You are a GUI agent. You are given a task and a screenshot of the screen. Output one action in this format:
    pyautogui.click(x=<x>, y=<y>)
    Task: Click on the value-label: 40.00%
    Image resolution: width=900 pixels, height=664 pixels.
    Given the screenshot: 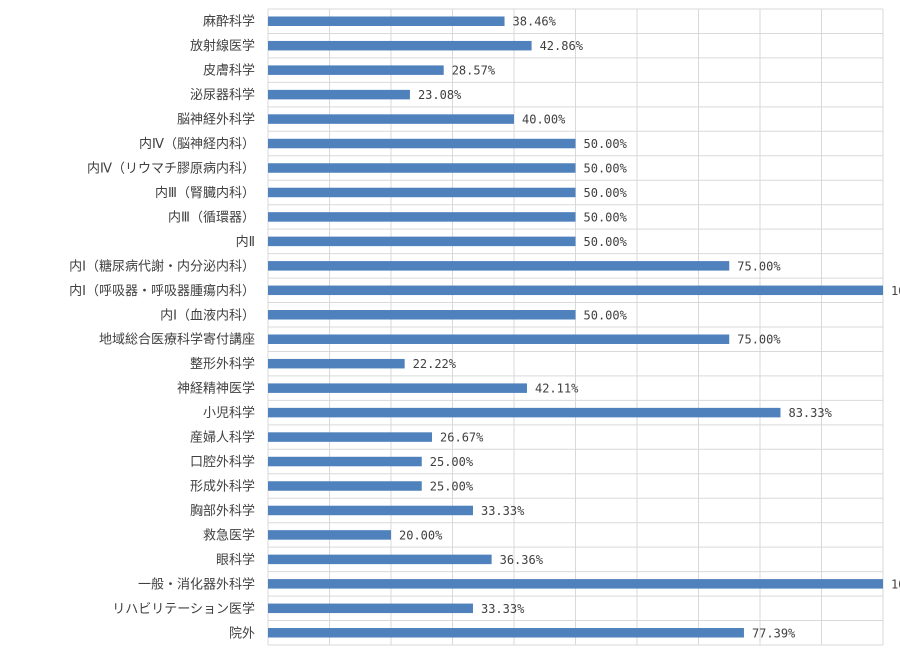 What is the action you would take?
    pyautogui.click(x=544, y=120)
    